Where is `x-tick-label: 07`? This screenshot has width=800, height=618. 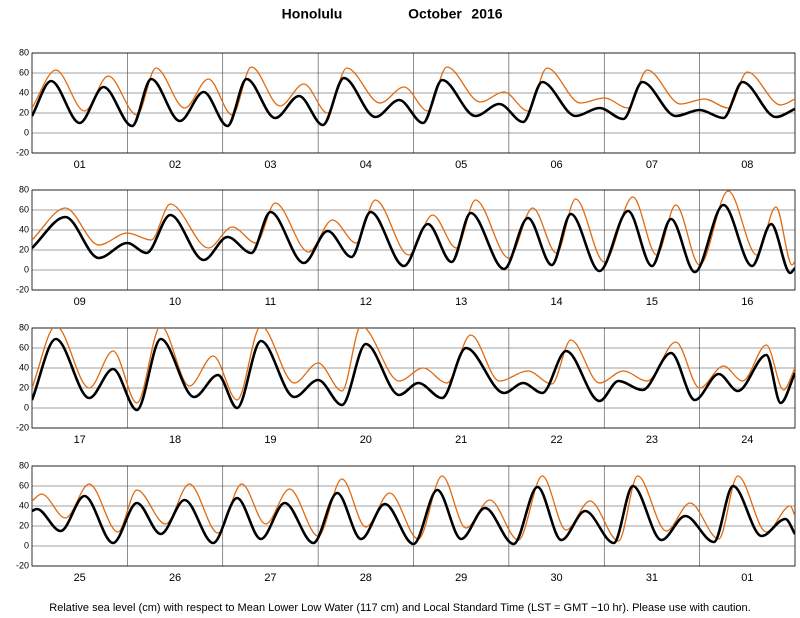
x-tick-label: 07 is located at coordinates (652, 165).